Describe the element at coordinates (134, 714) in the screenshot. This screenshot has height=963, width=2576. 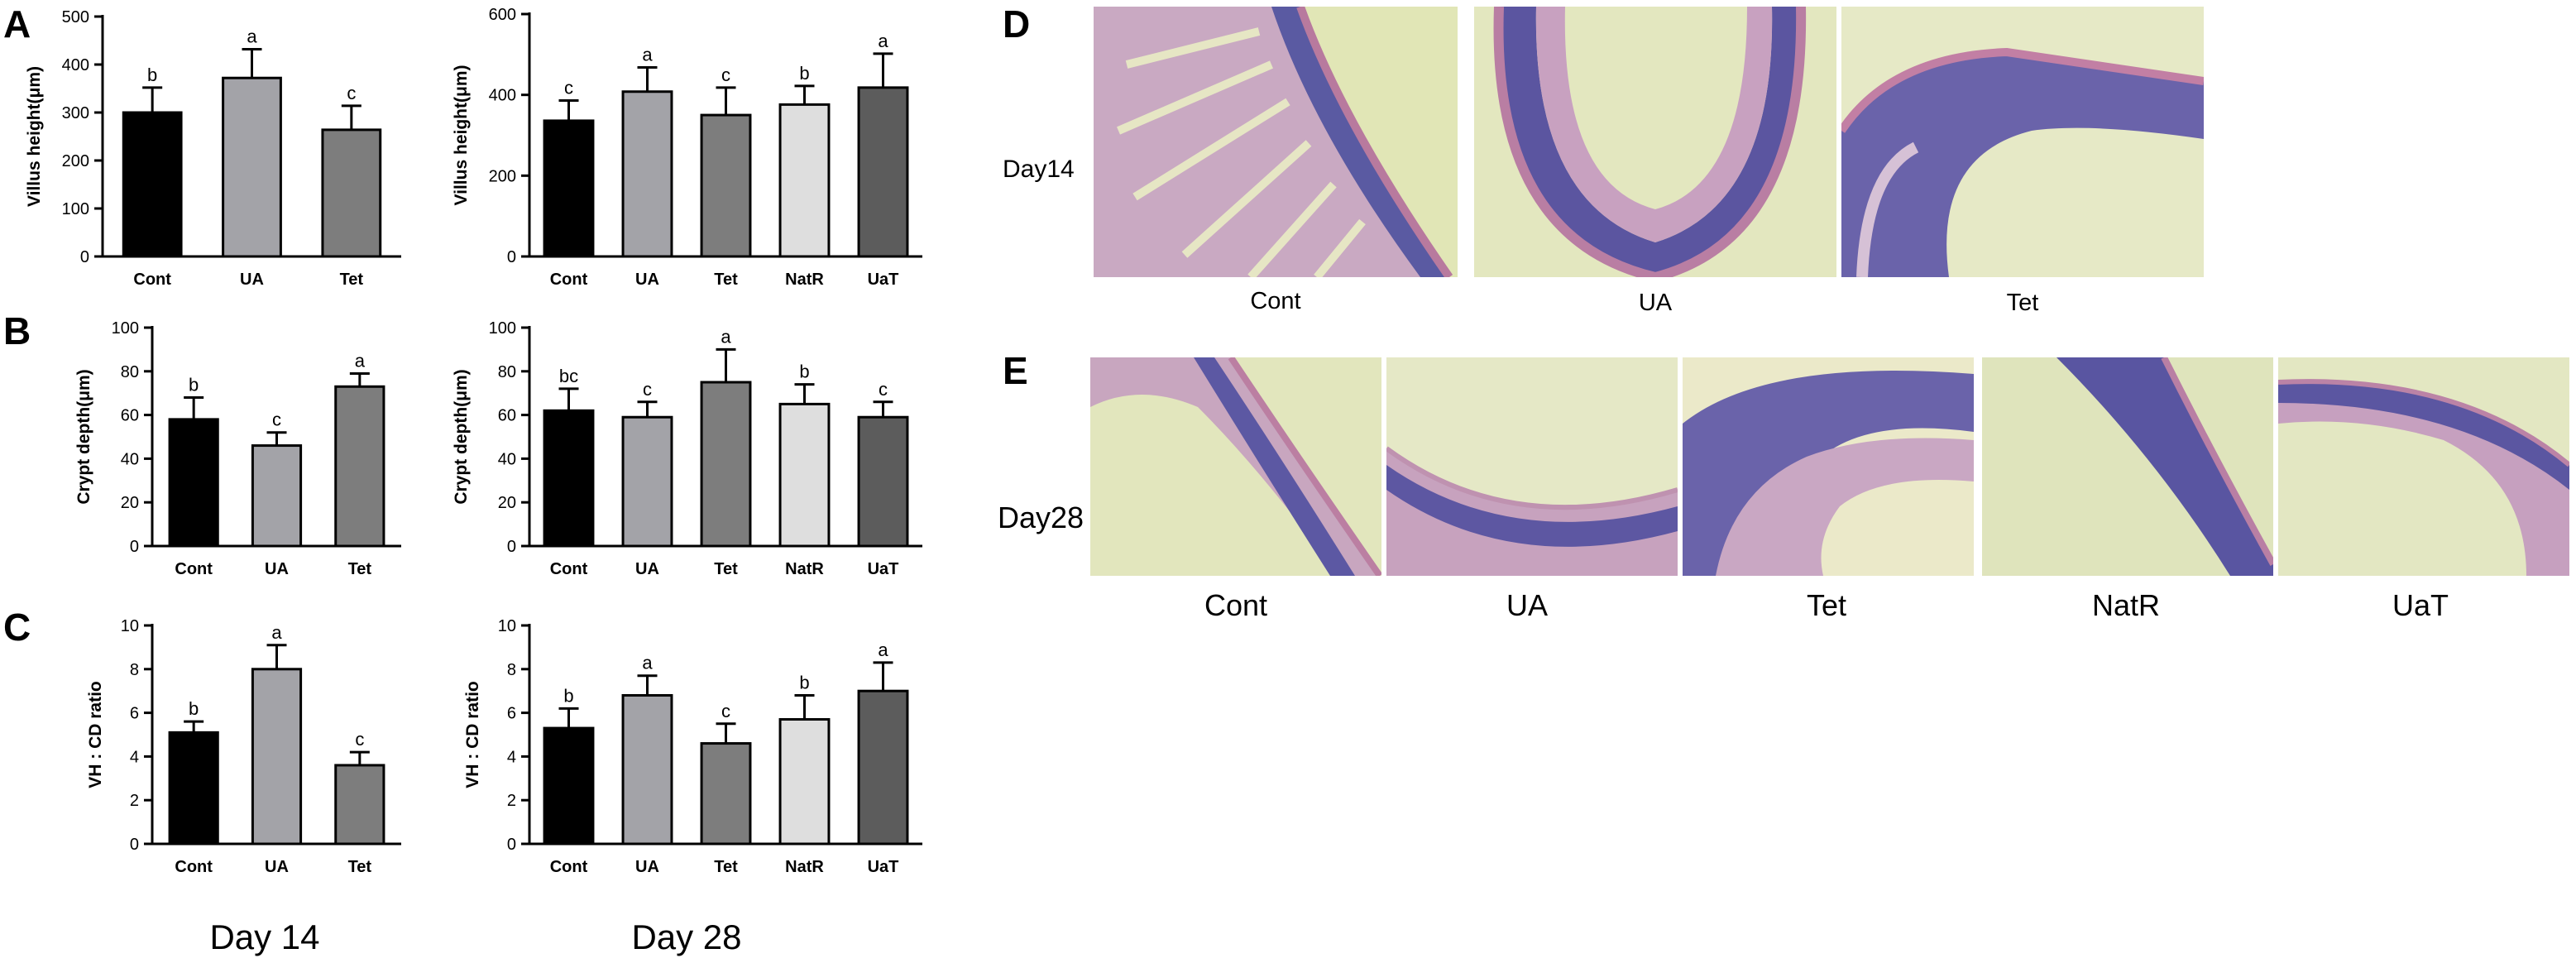
I see `chart-c-day14-y-tick-label: 6` at that location.